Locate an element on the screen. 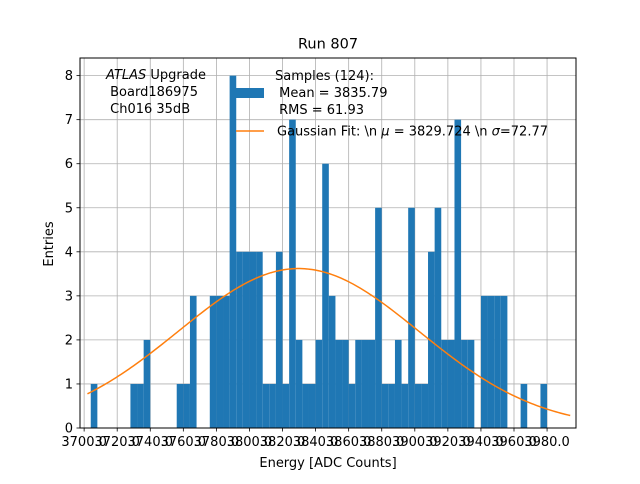 This screenshot has width=640, height=484. legend-samples-line-1: Samples (124): is located at coordinates (324, 76).